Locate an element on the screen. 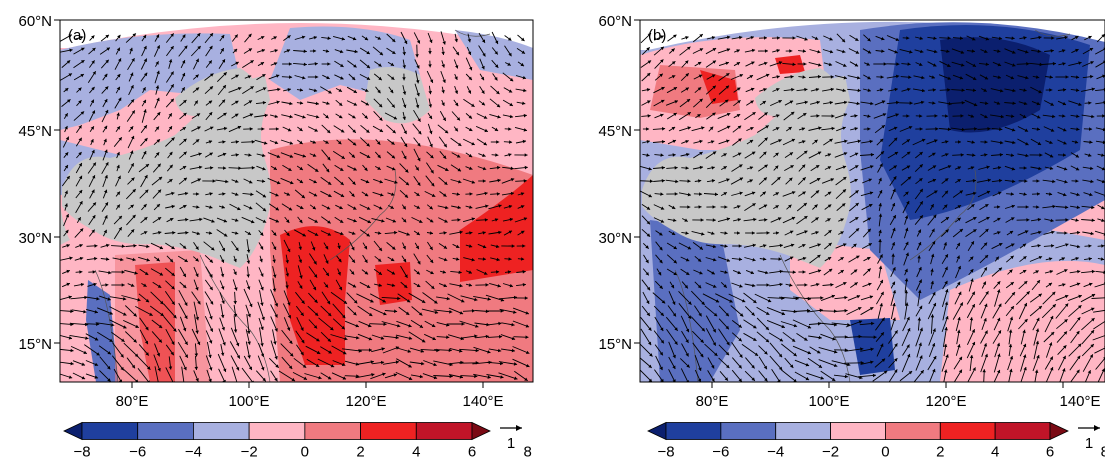 Image resolution: width=1105 pixels, height=468 pixels. panel-a-colorbar-extend-high is located at coordinates (481, 431).